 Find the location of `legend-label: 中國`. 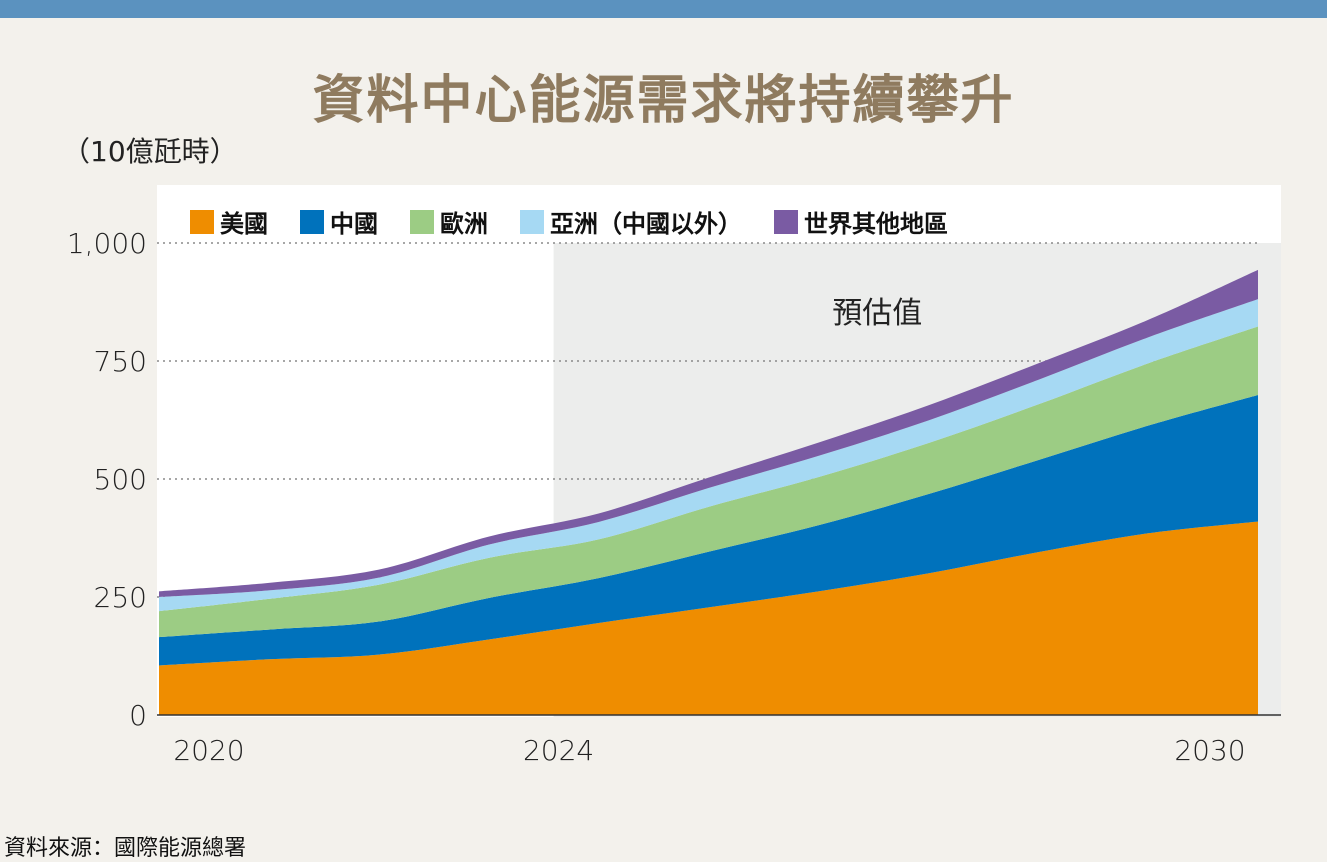

legend-label: 中國 is located at coordinates (354, 224).